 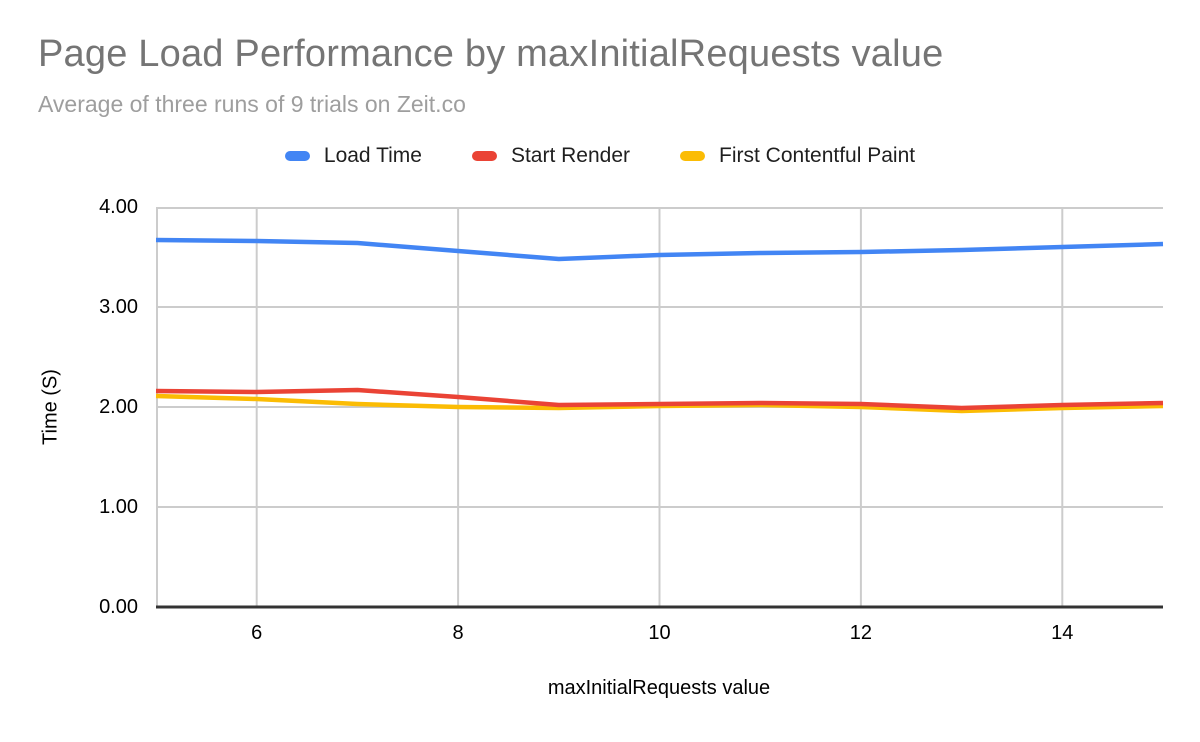 I want to click on legend-item-first-contentful-paint: First Contentful Paint, so click(x=797, y=156).